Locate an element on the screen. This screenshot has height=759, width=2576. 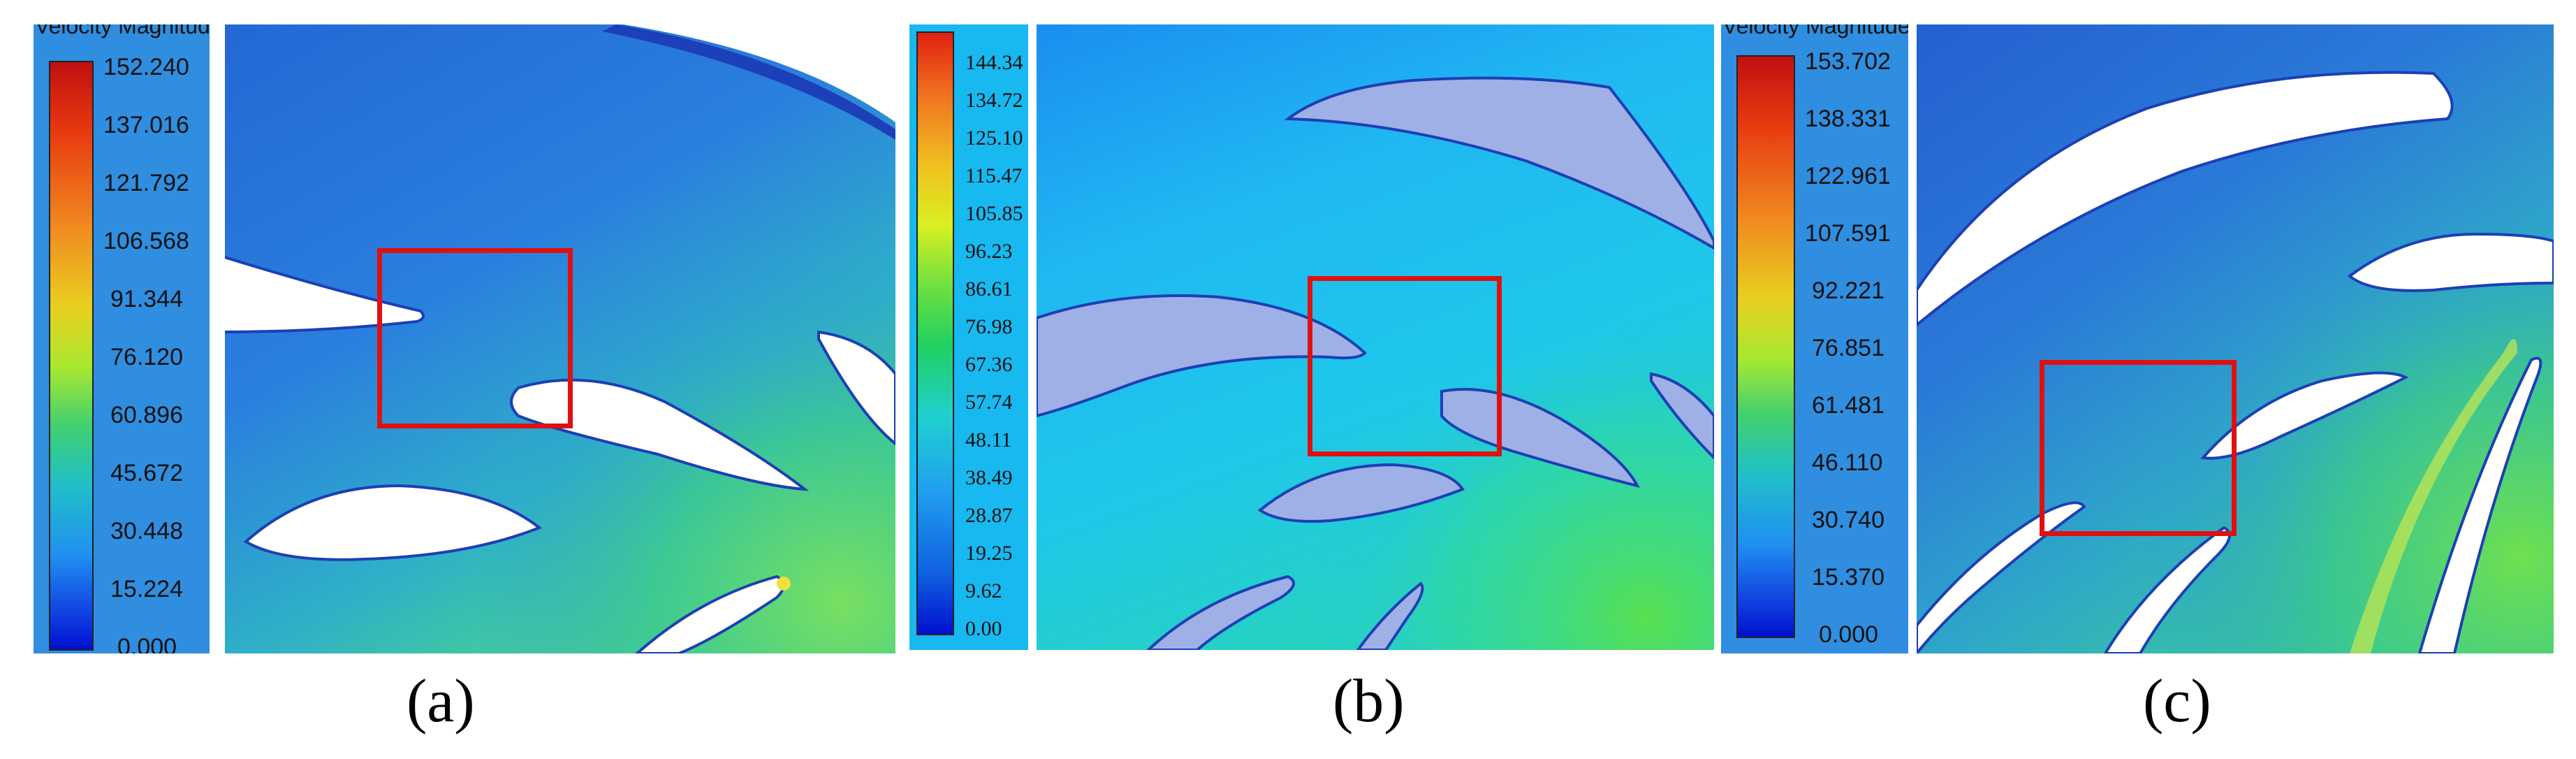
legend-b-tick: 9.62 is located at coordinates (984, 590).